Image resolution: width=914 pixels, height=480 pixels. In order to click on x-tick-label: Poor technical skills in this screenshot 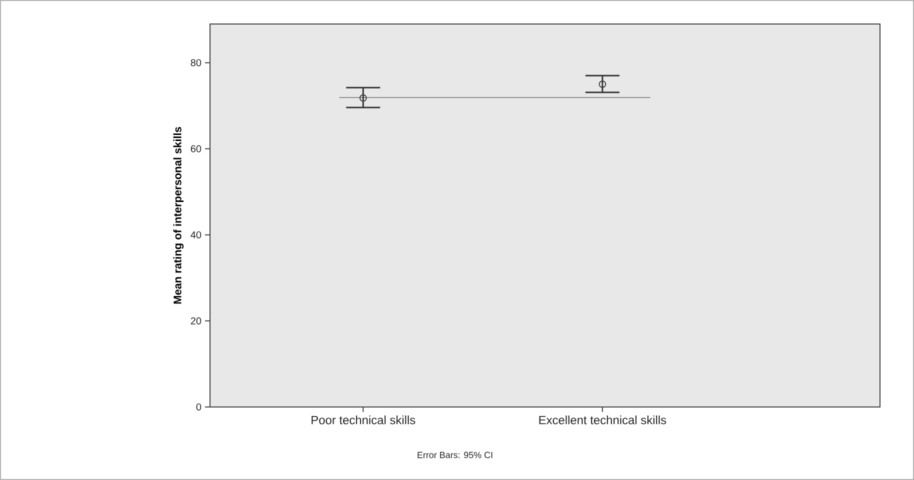, I will do `click(364, 420)`.